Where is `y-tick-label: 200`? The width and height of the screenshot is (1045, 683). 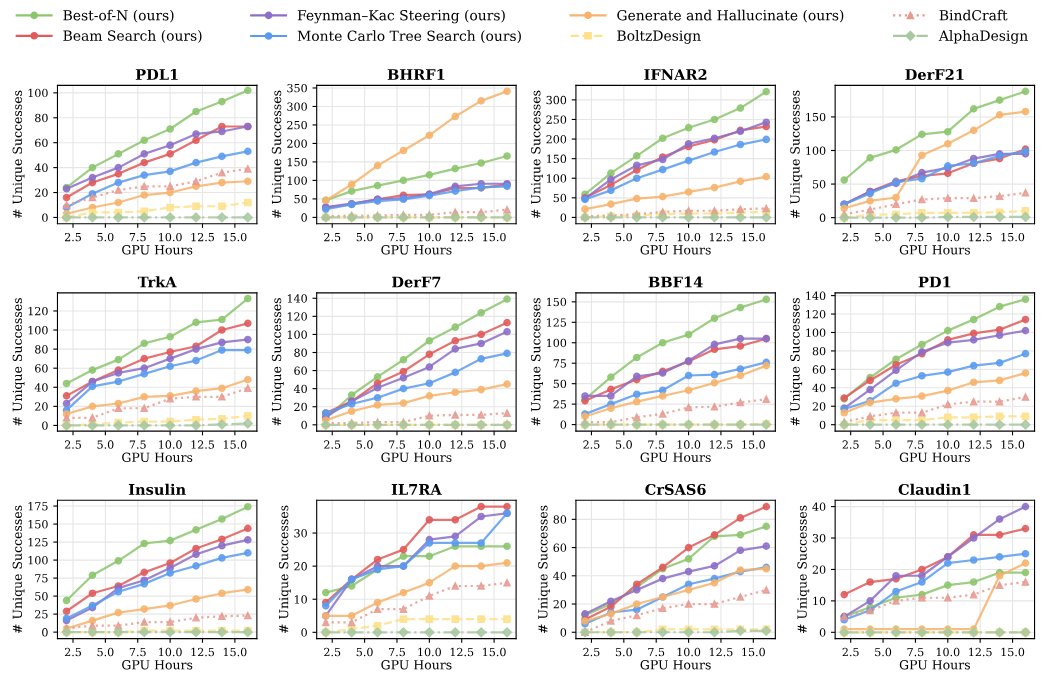 y-tick-label: 200 is located at coordinates (297, 143).